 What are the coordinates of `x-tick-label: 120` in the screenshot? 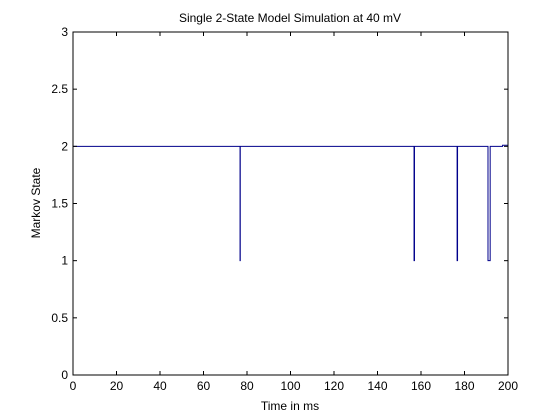 It's located at (334, 386).